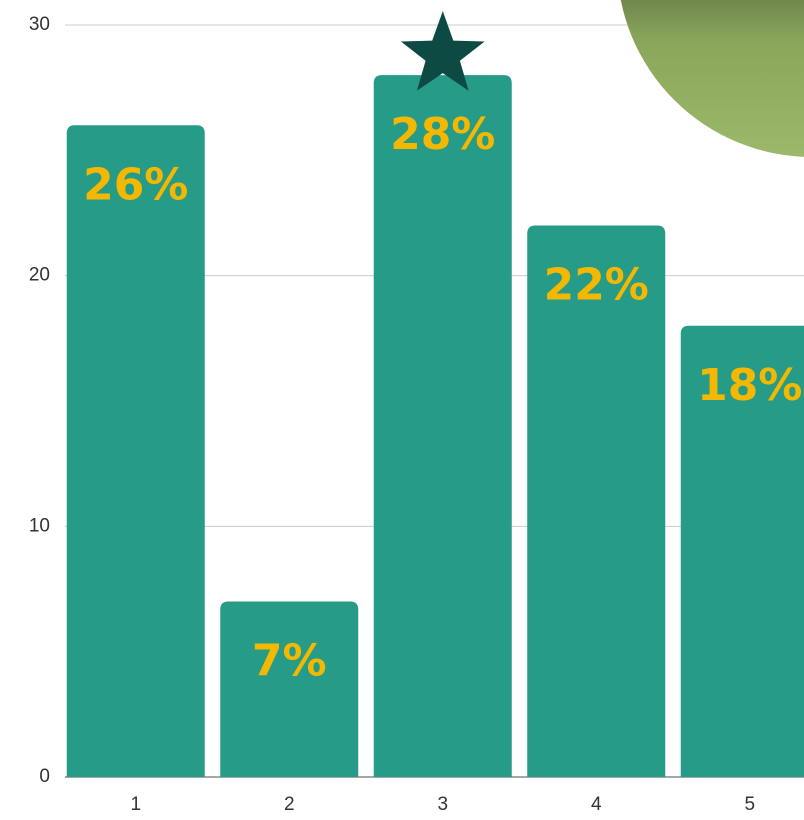  What do you see at coordinates (289, 804) in the screenshot?
I see `x-tick-label: 2` at bounding box center [289, 804].